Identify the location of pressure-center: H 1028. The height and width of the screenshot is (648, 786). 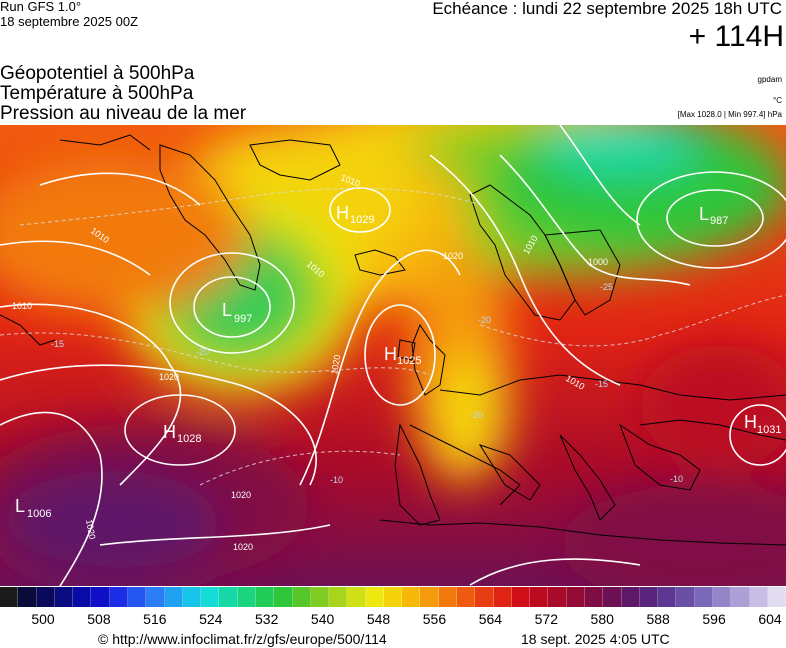
(182, 433).